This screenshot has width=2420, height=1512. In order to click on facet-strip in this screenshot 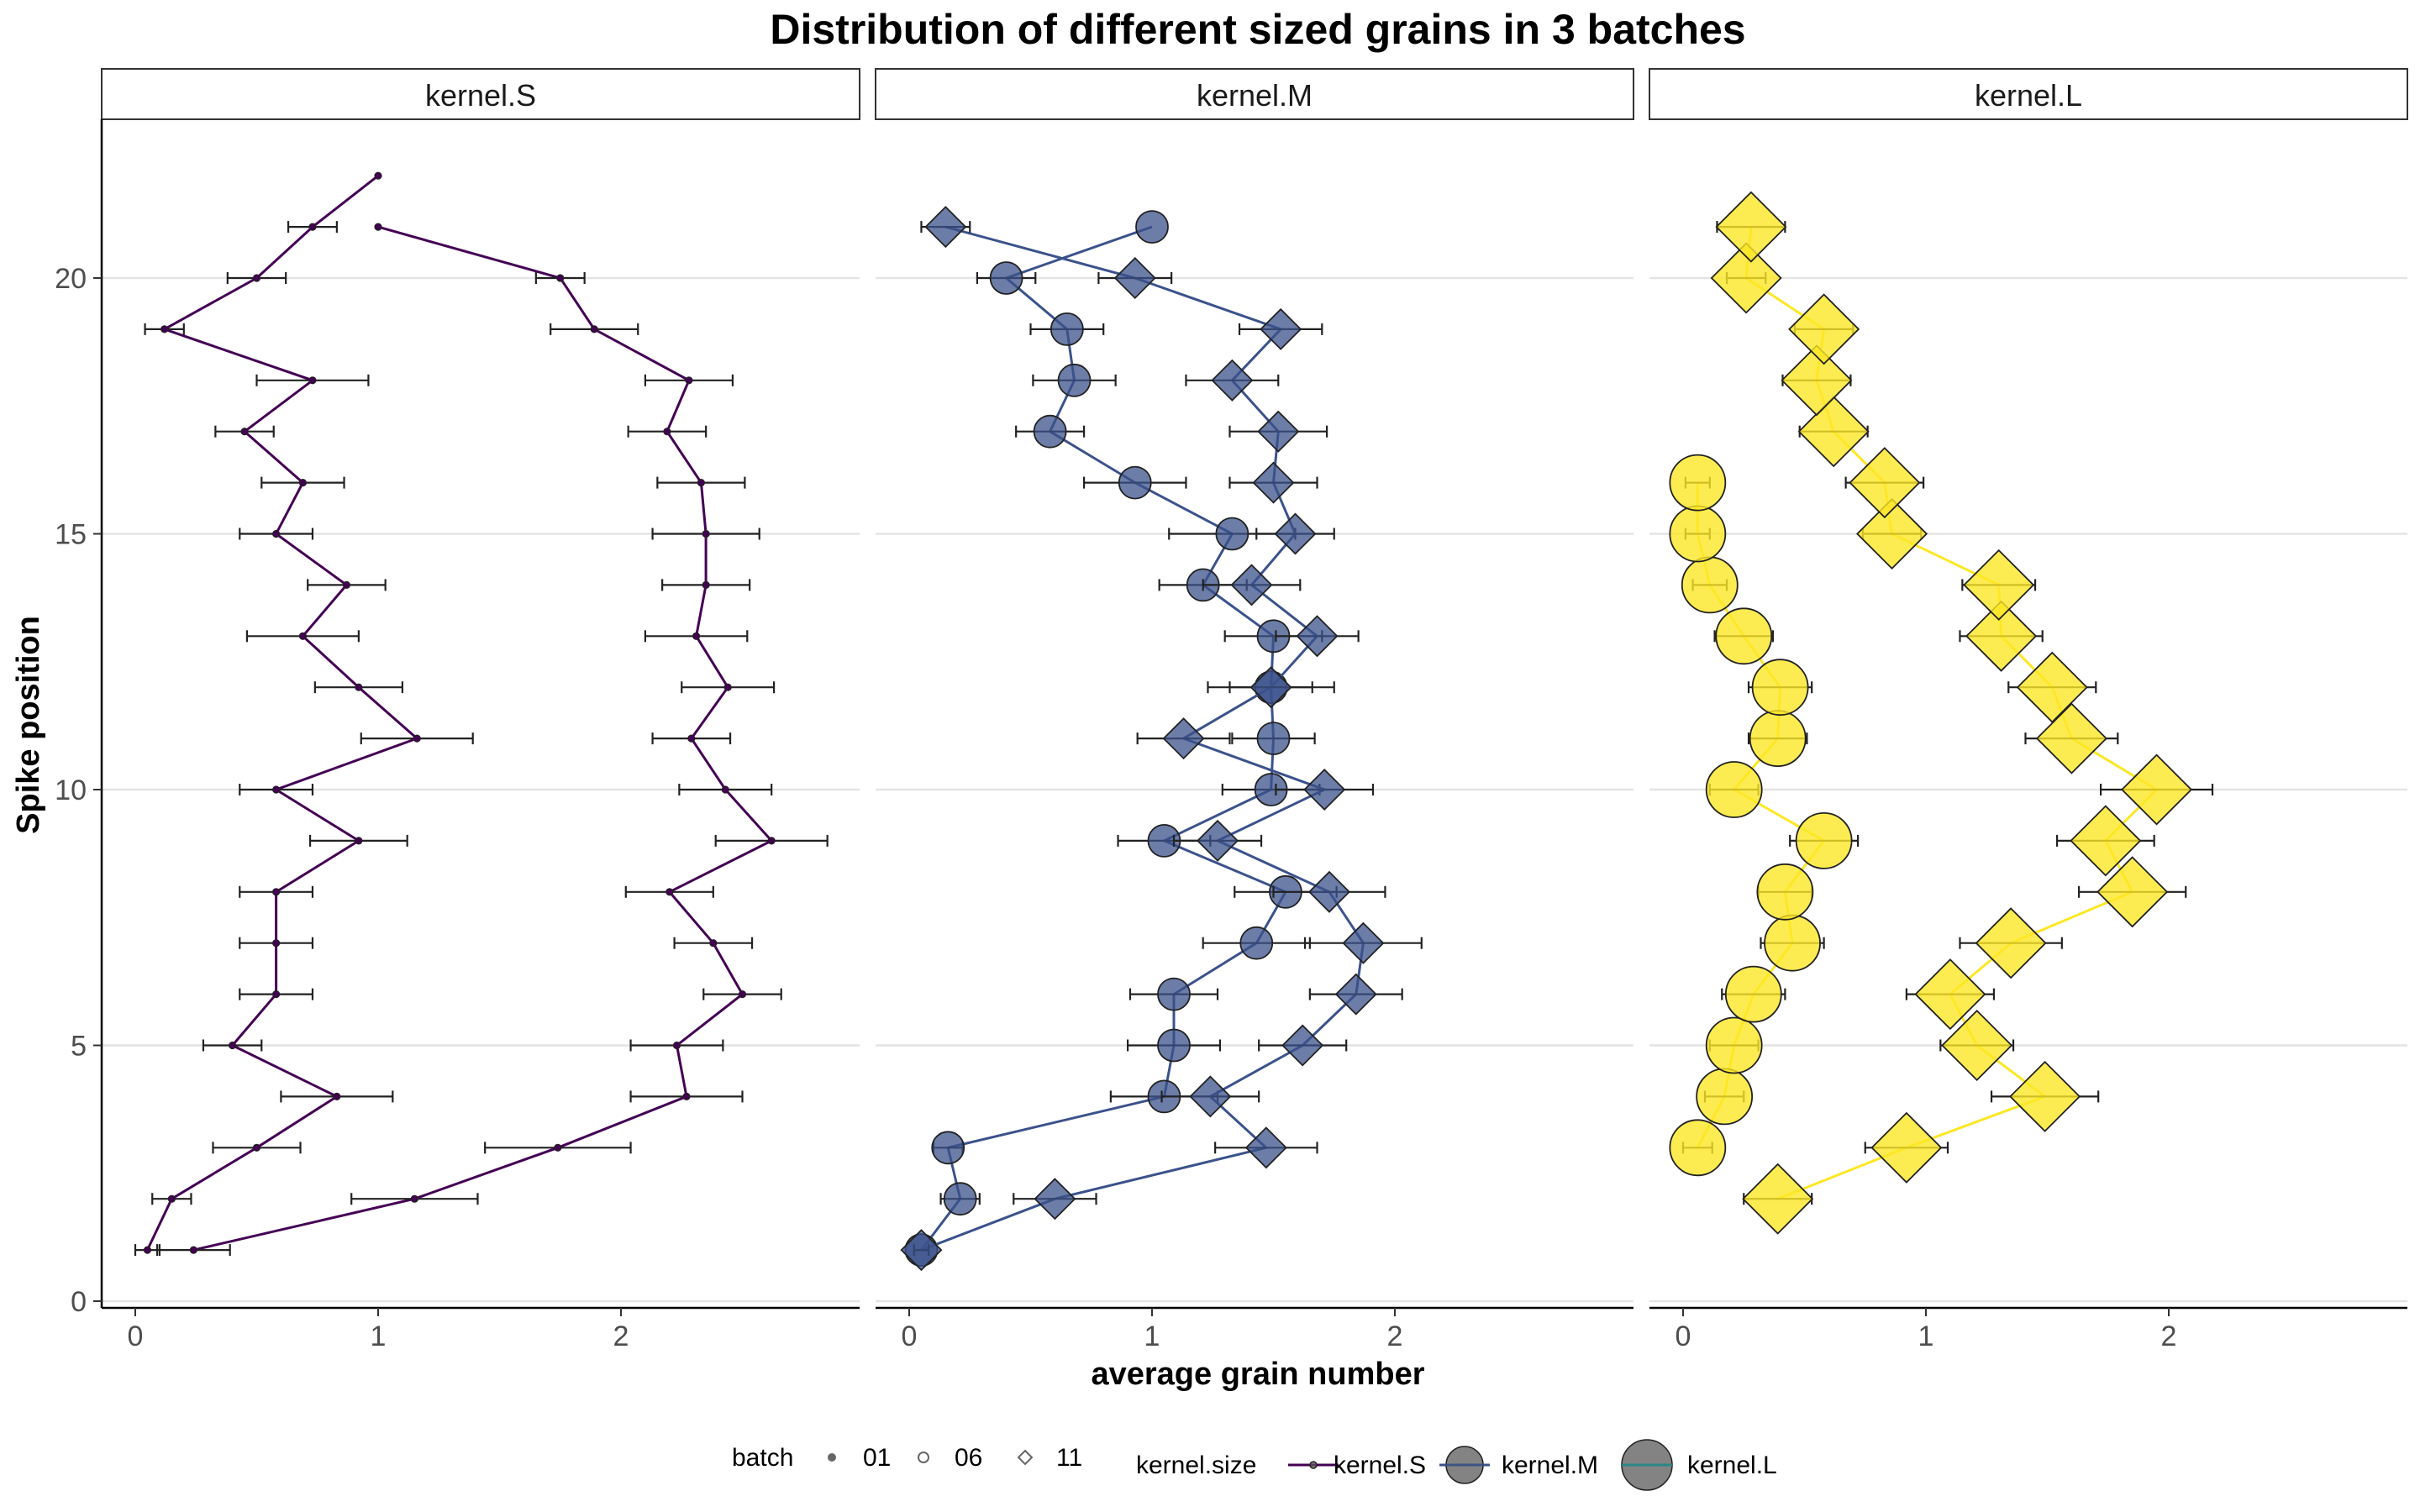, I will do `click(481, 94)`.